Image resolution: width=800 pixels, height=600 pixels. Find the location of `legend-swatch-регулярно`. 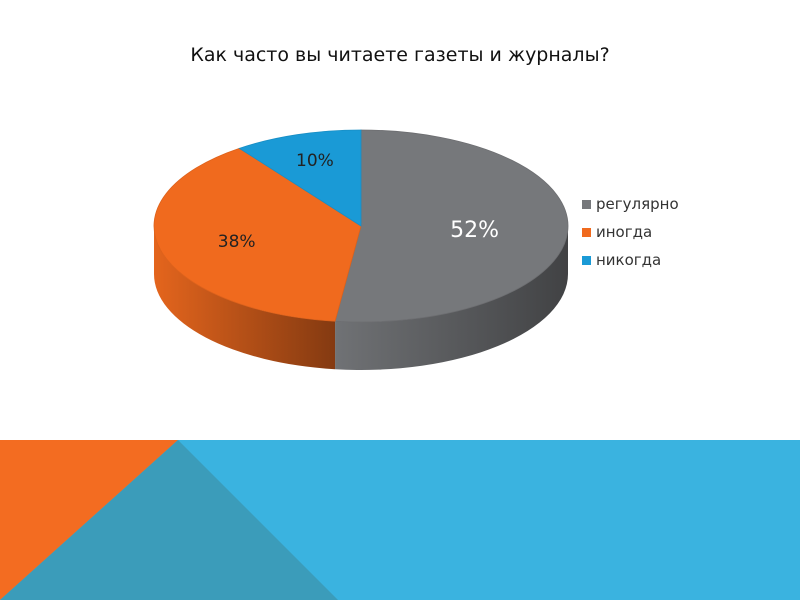

legend-swatch-регулярно is located at coordinates (586, 204).